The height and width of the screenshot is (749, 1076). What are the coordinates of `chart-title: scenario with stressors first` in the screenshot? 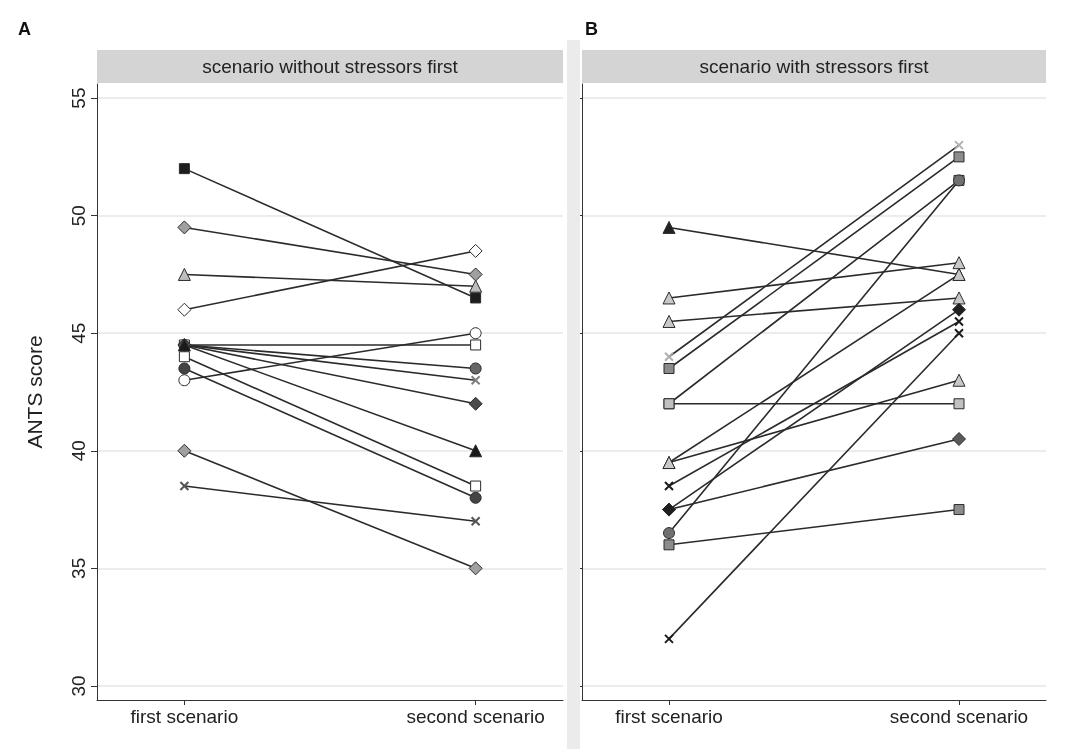 It's located at (814, 66).